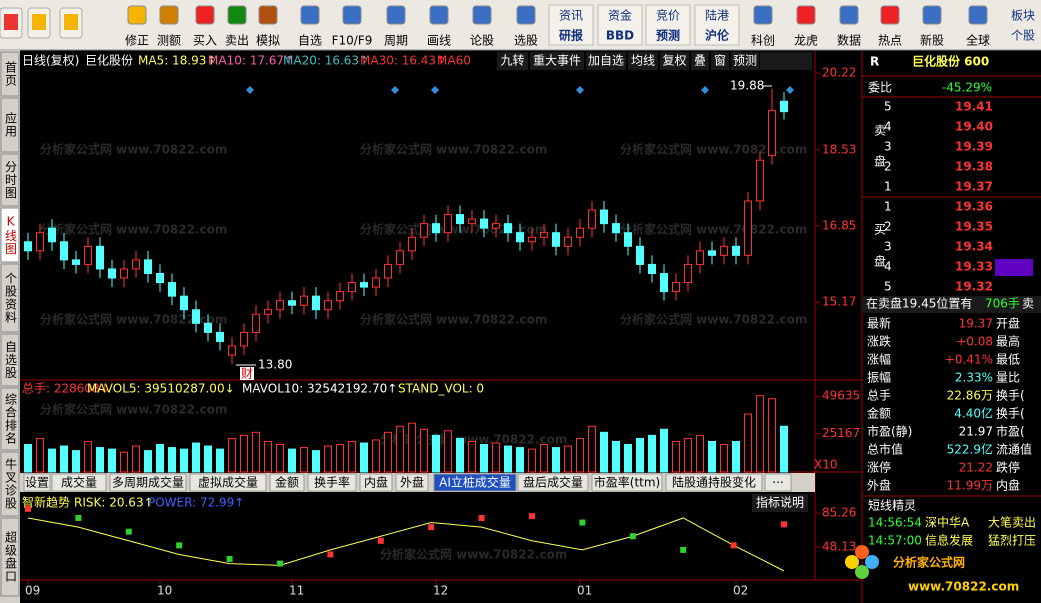  Describe the element at coordinates (932, 40) in the screenshot. I see `toolbar-button: 新股` at that location.